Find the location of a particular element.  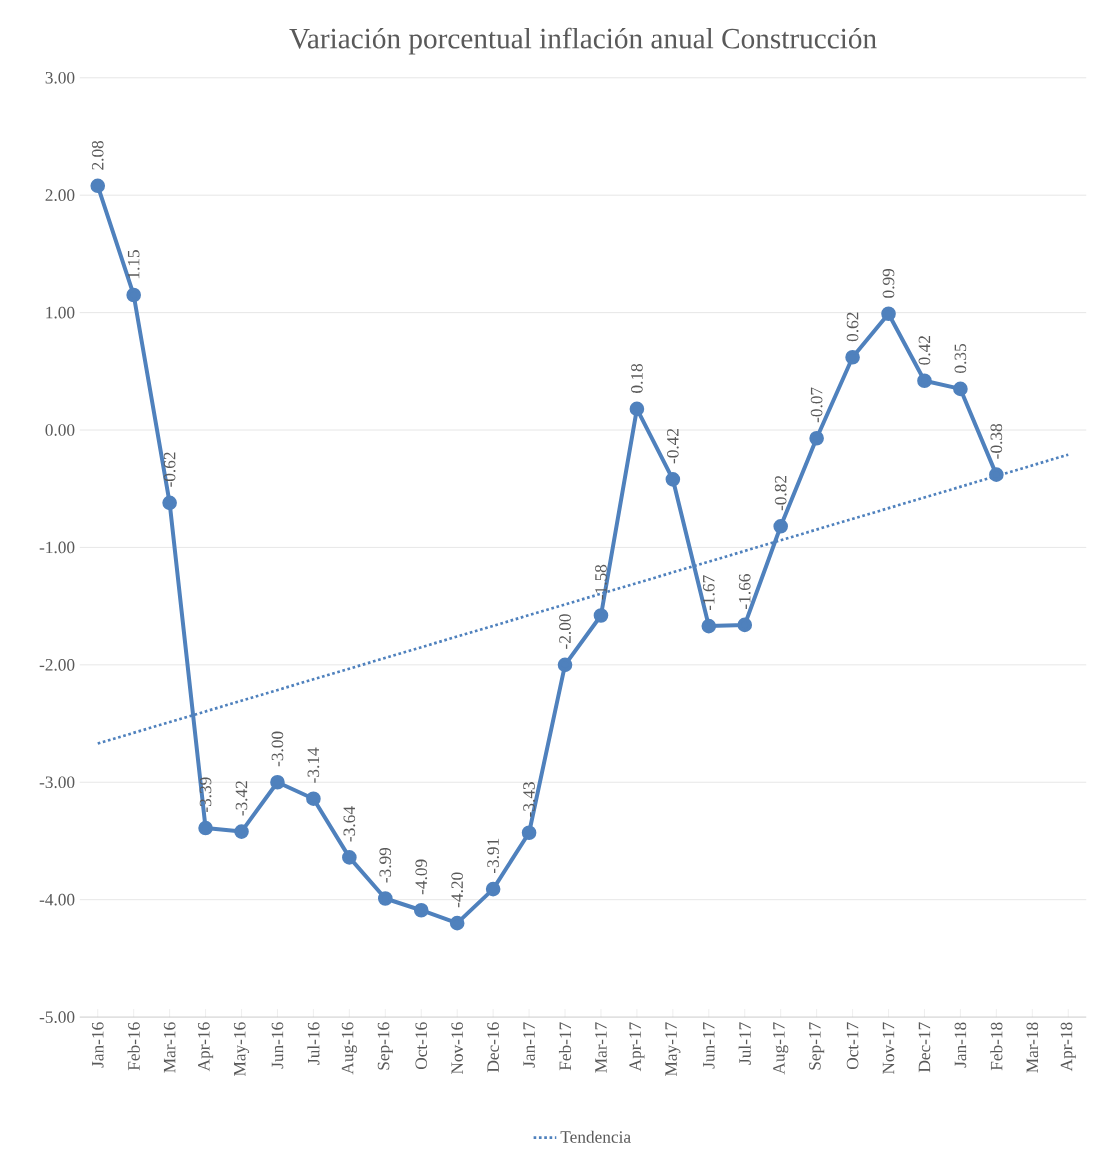

y-tick-label: -3.00 is located at coordinates (57, 782).